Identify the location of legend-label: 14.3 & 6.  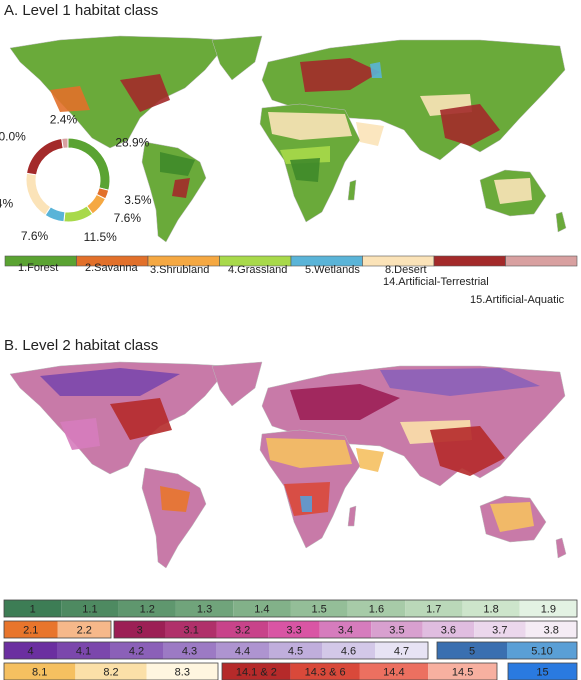
(325, 672).